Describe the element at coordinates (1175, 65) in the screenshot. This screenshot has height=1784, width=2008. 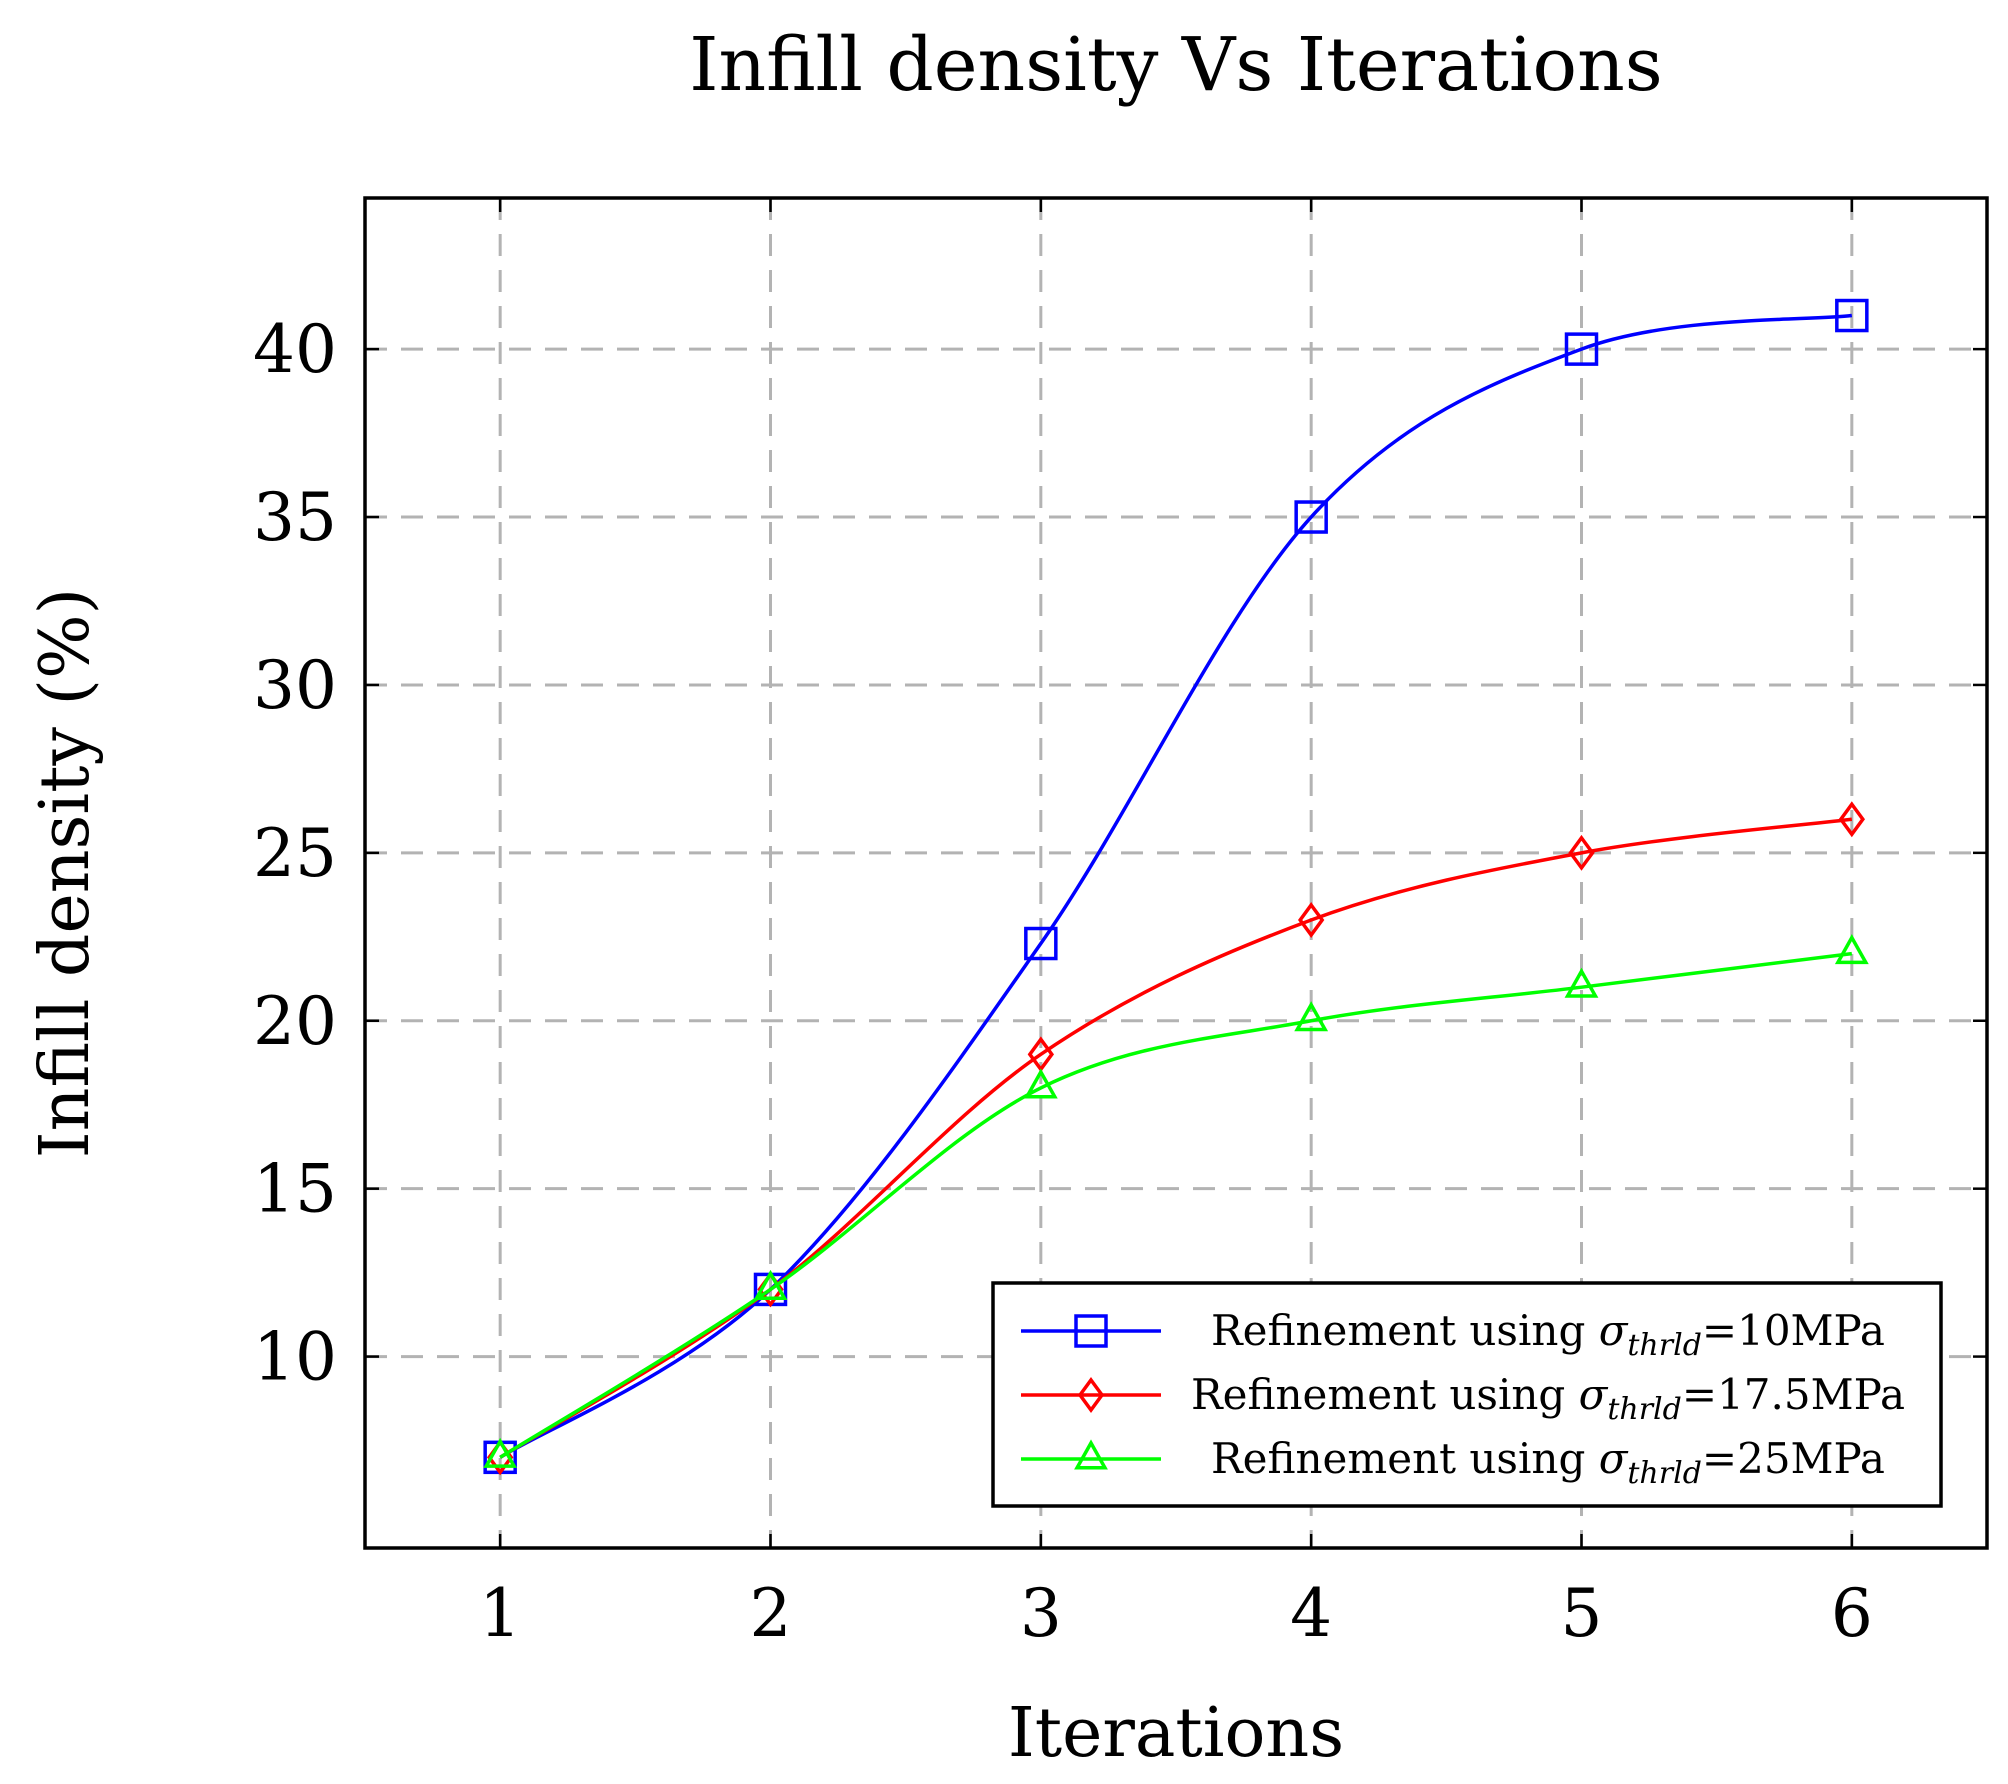
I see `chart-title: Infill density Vs Iterations` at that location.